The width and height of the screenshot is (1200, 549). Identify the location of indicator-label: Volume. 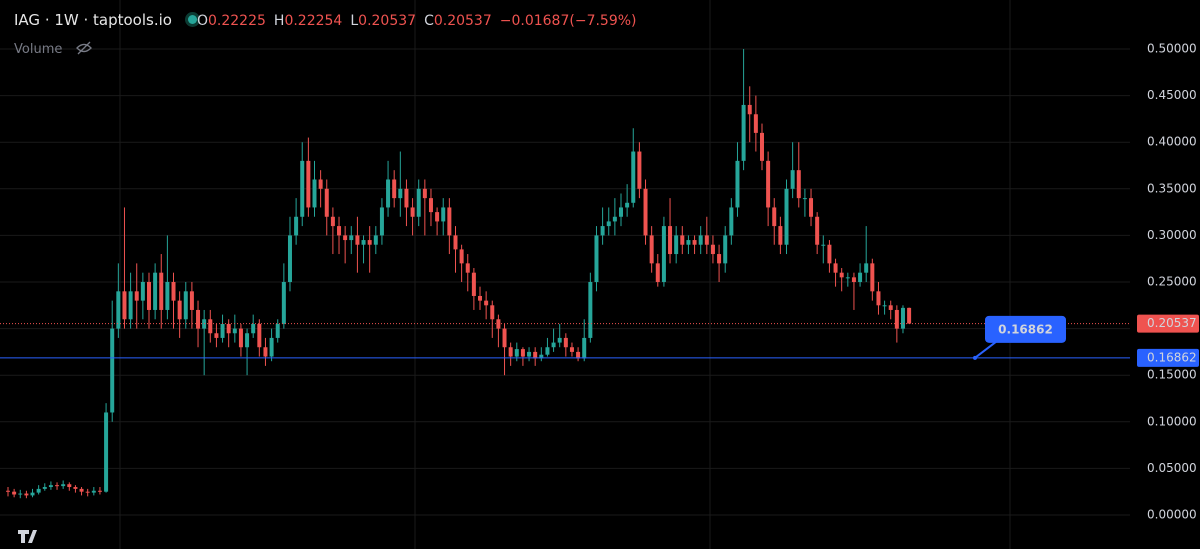
(53, 48).